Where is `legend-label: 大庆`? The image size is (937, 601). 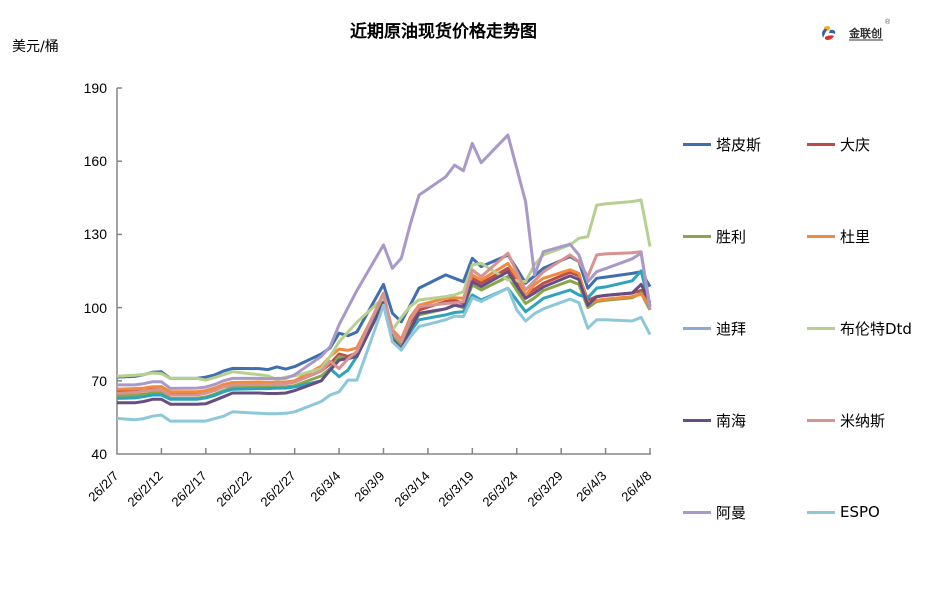 legend-label: 大庆 is located at coordinates (855, 144).